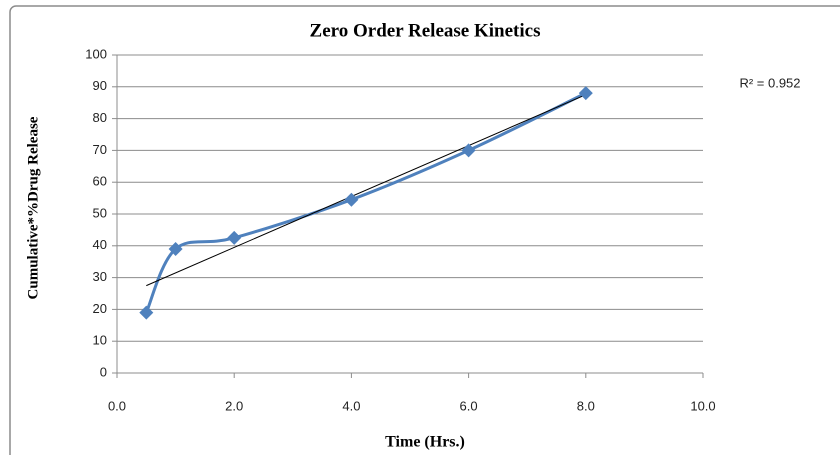  What do you see at coordinates (100, 149) in the screenshot?
I see `y-tick-label: 70` at bounding box center [100, 149].